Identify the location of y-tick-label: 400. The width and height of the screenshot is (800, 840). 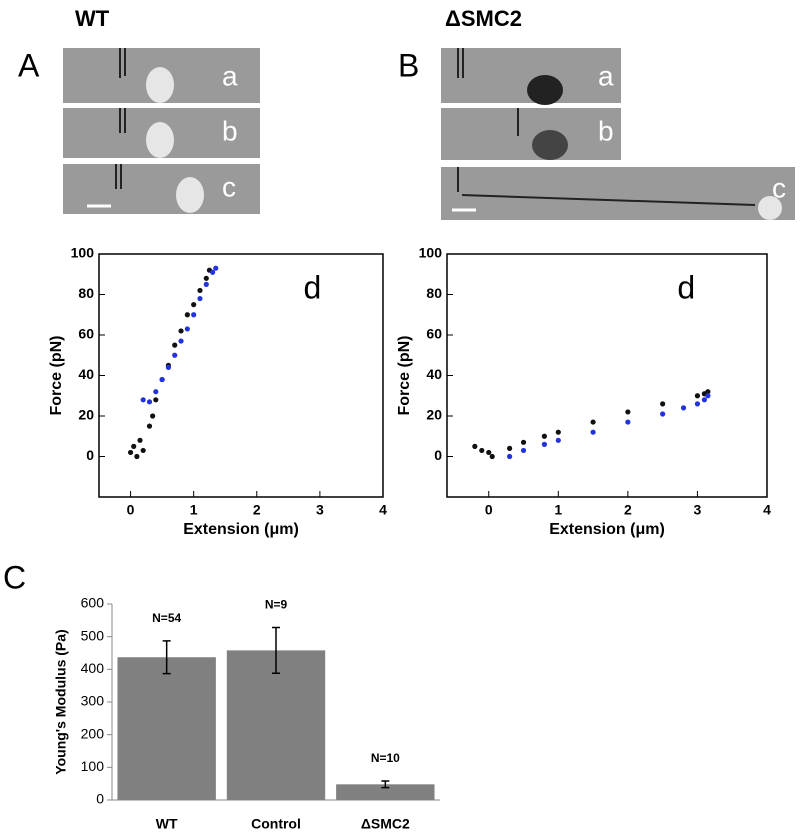
(93, 668).